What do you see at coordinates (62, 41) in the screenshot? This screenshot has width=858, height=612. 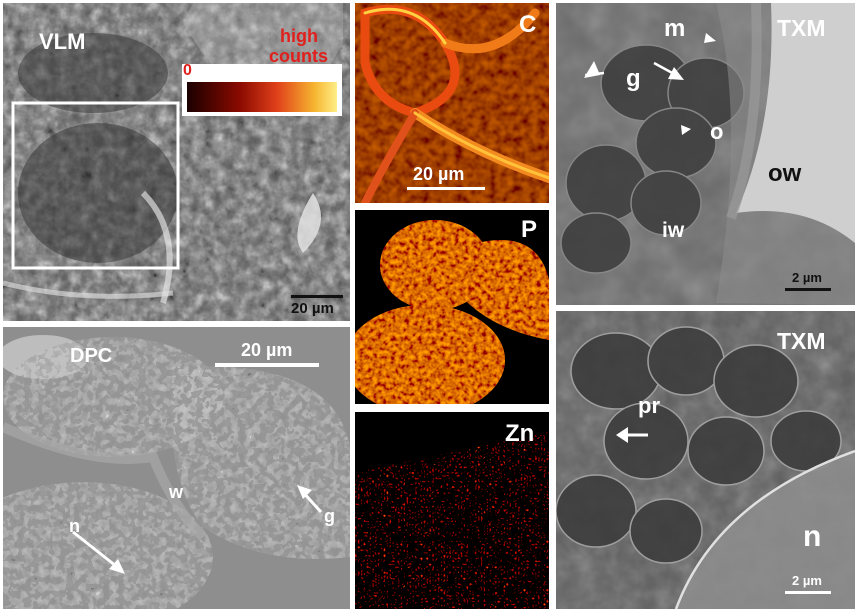 I see `vlm-label: VLM` at bounding box center [62, 41].